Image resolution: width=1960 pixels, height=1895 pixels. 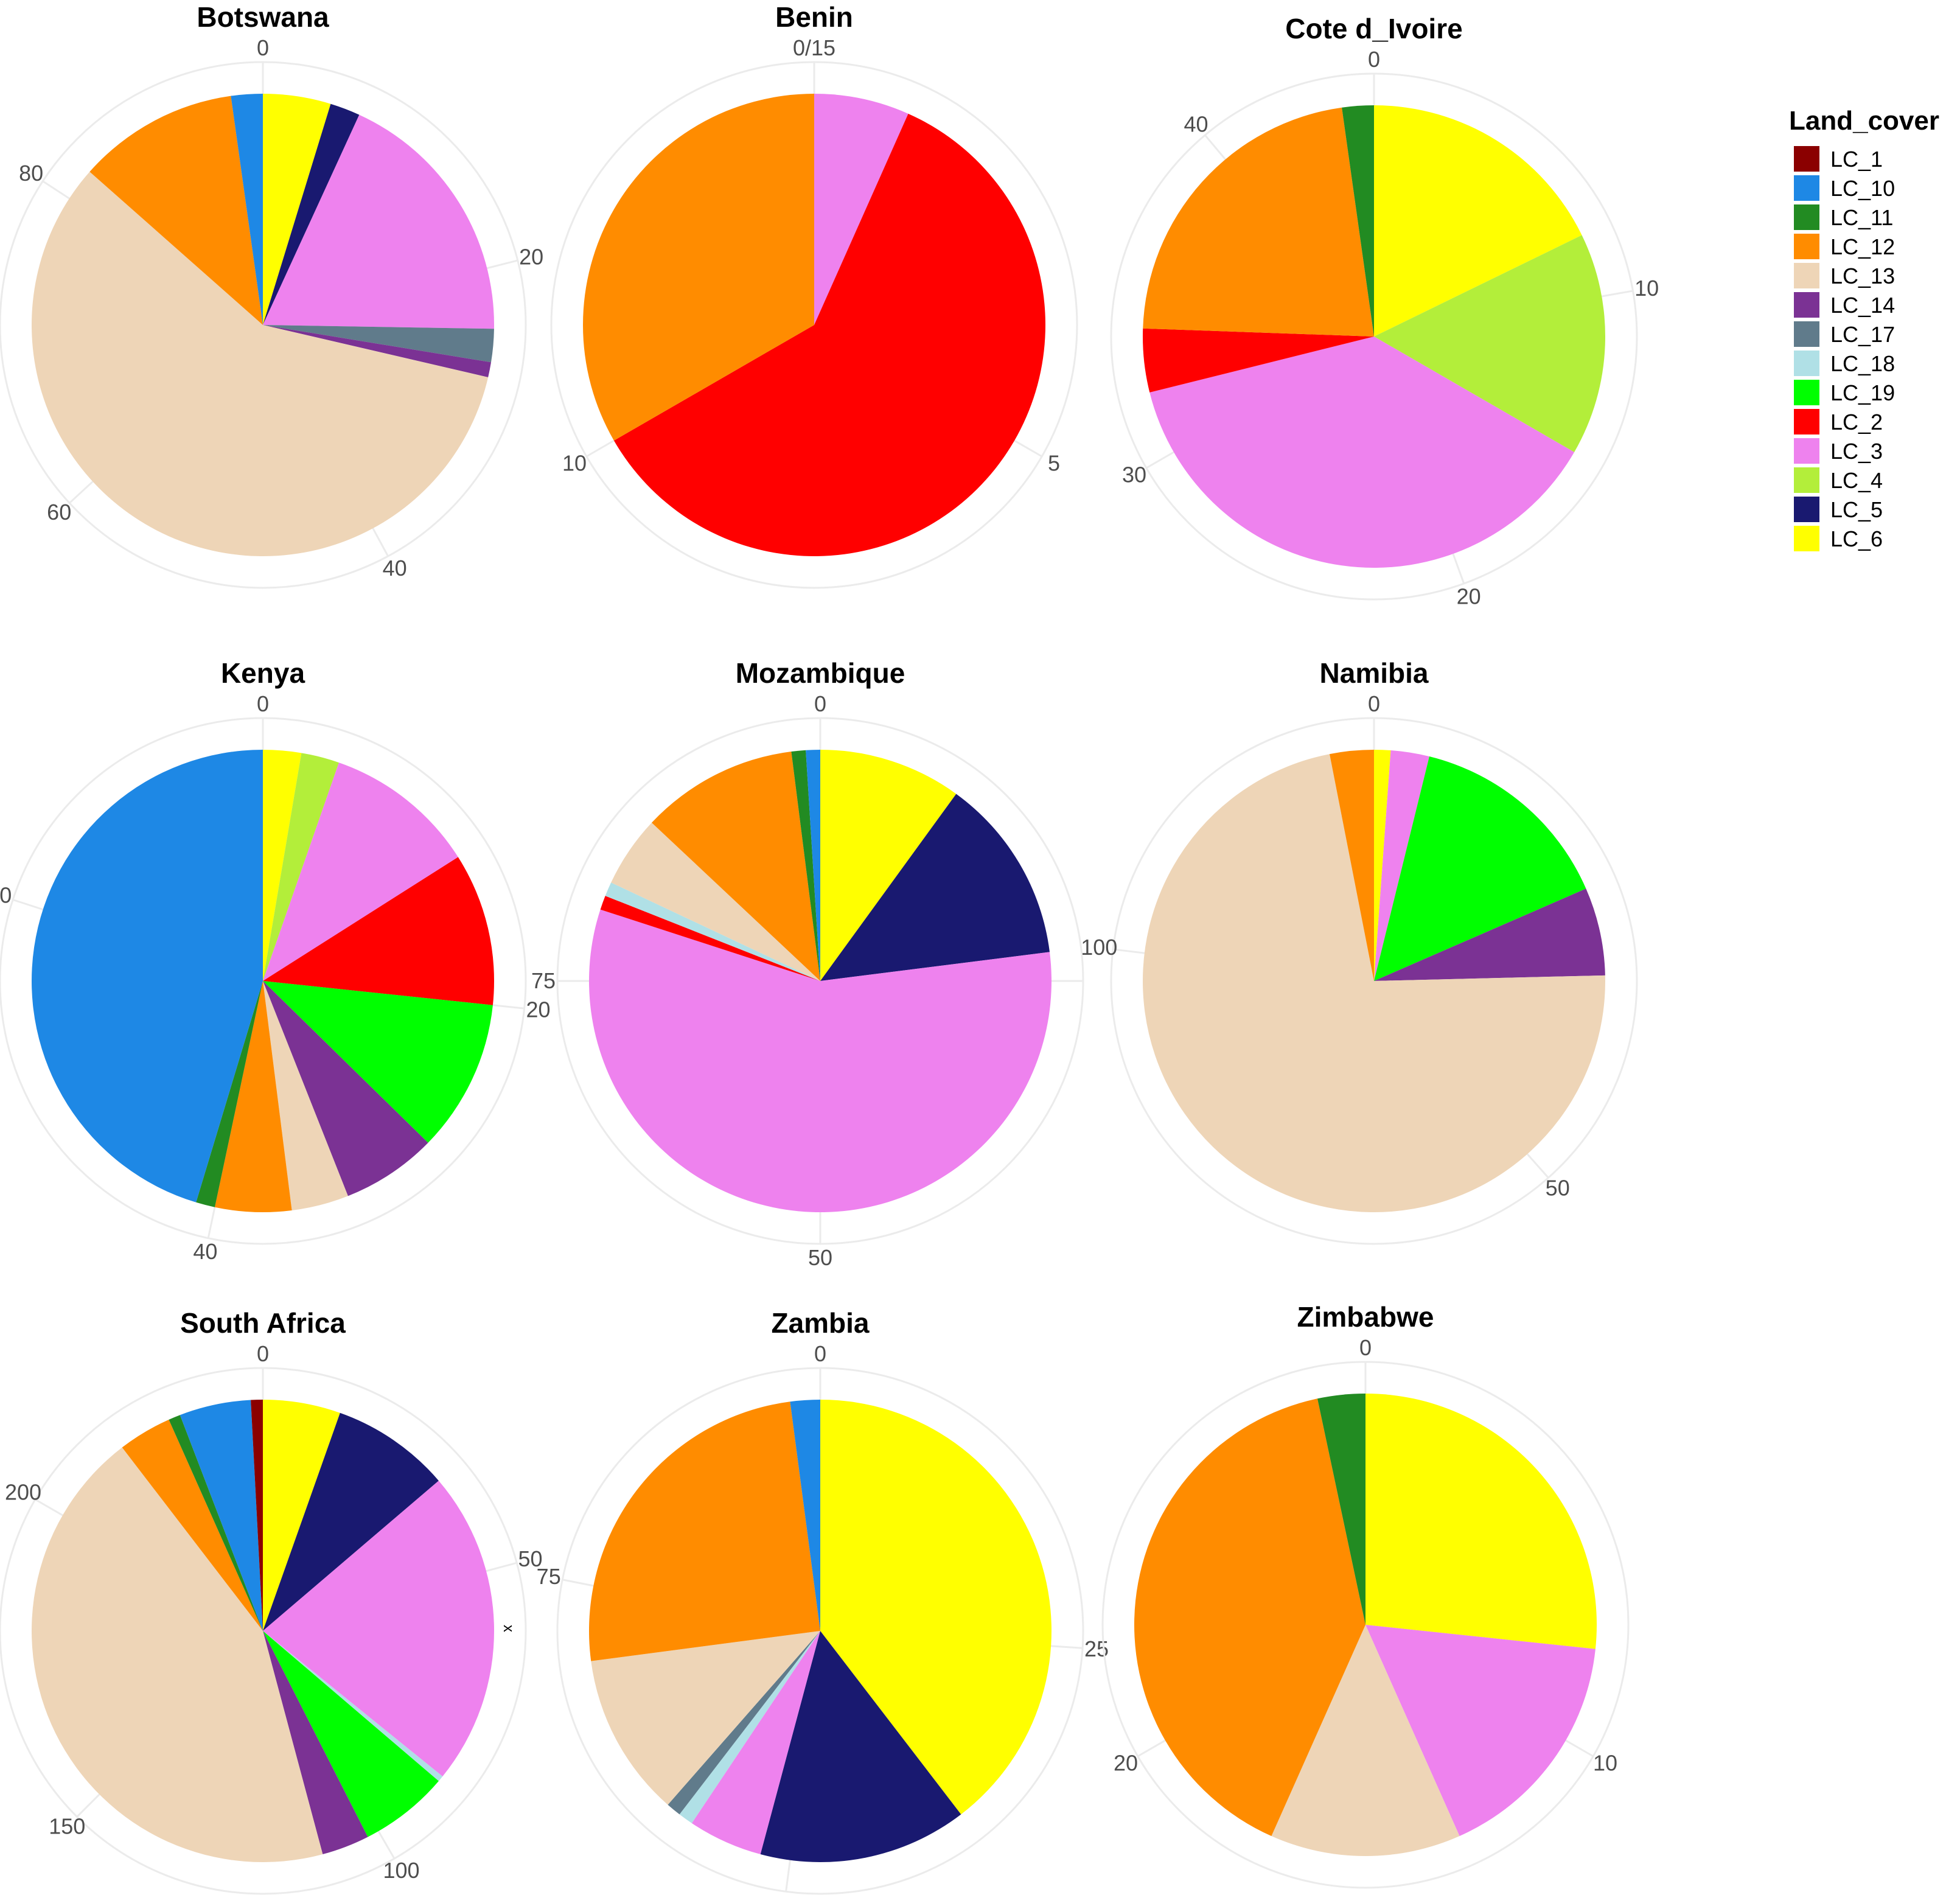 What do you see at coordinates (1862, 305) in the screenshot?
I see `legend-label: LC_14` at bounding box center [1862, 305].